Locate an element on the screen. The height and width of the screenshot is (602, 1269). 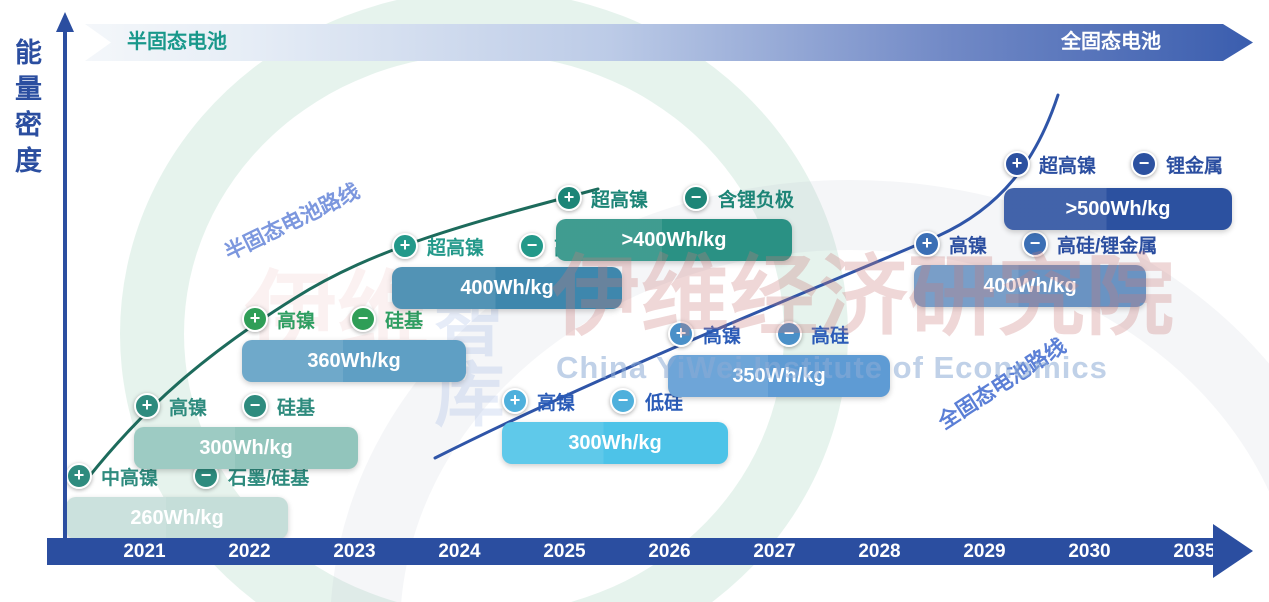
point-allsolid-350whkg: + 高镍 − 高硅 350Wh/kg is located at coordinates (779, 358).